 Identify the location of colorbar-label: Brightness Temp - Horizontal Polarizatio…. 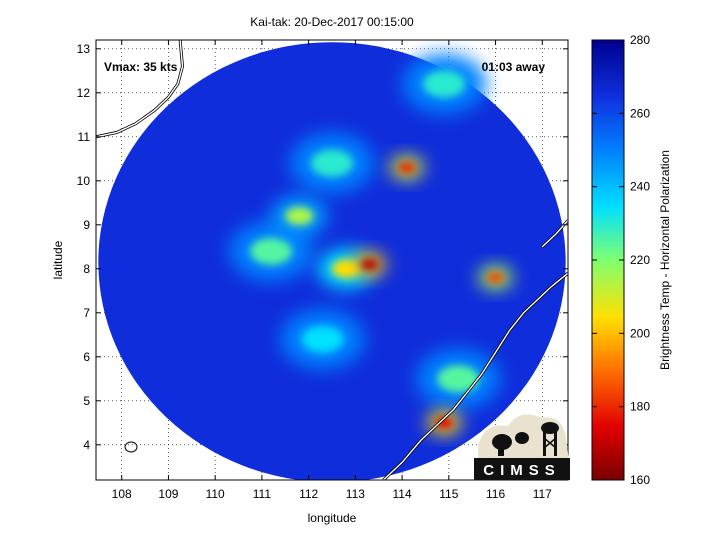
(665, 260).